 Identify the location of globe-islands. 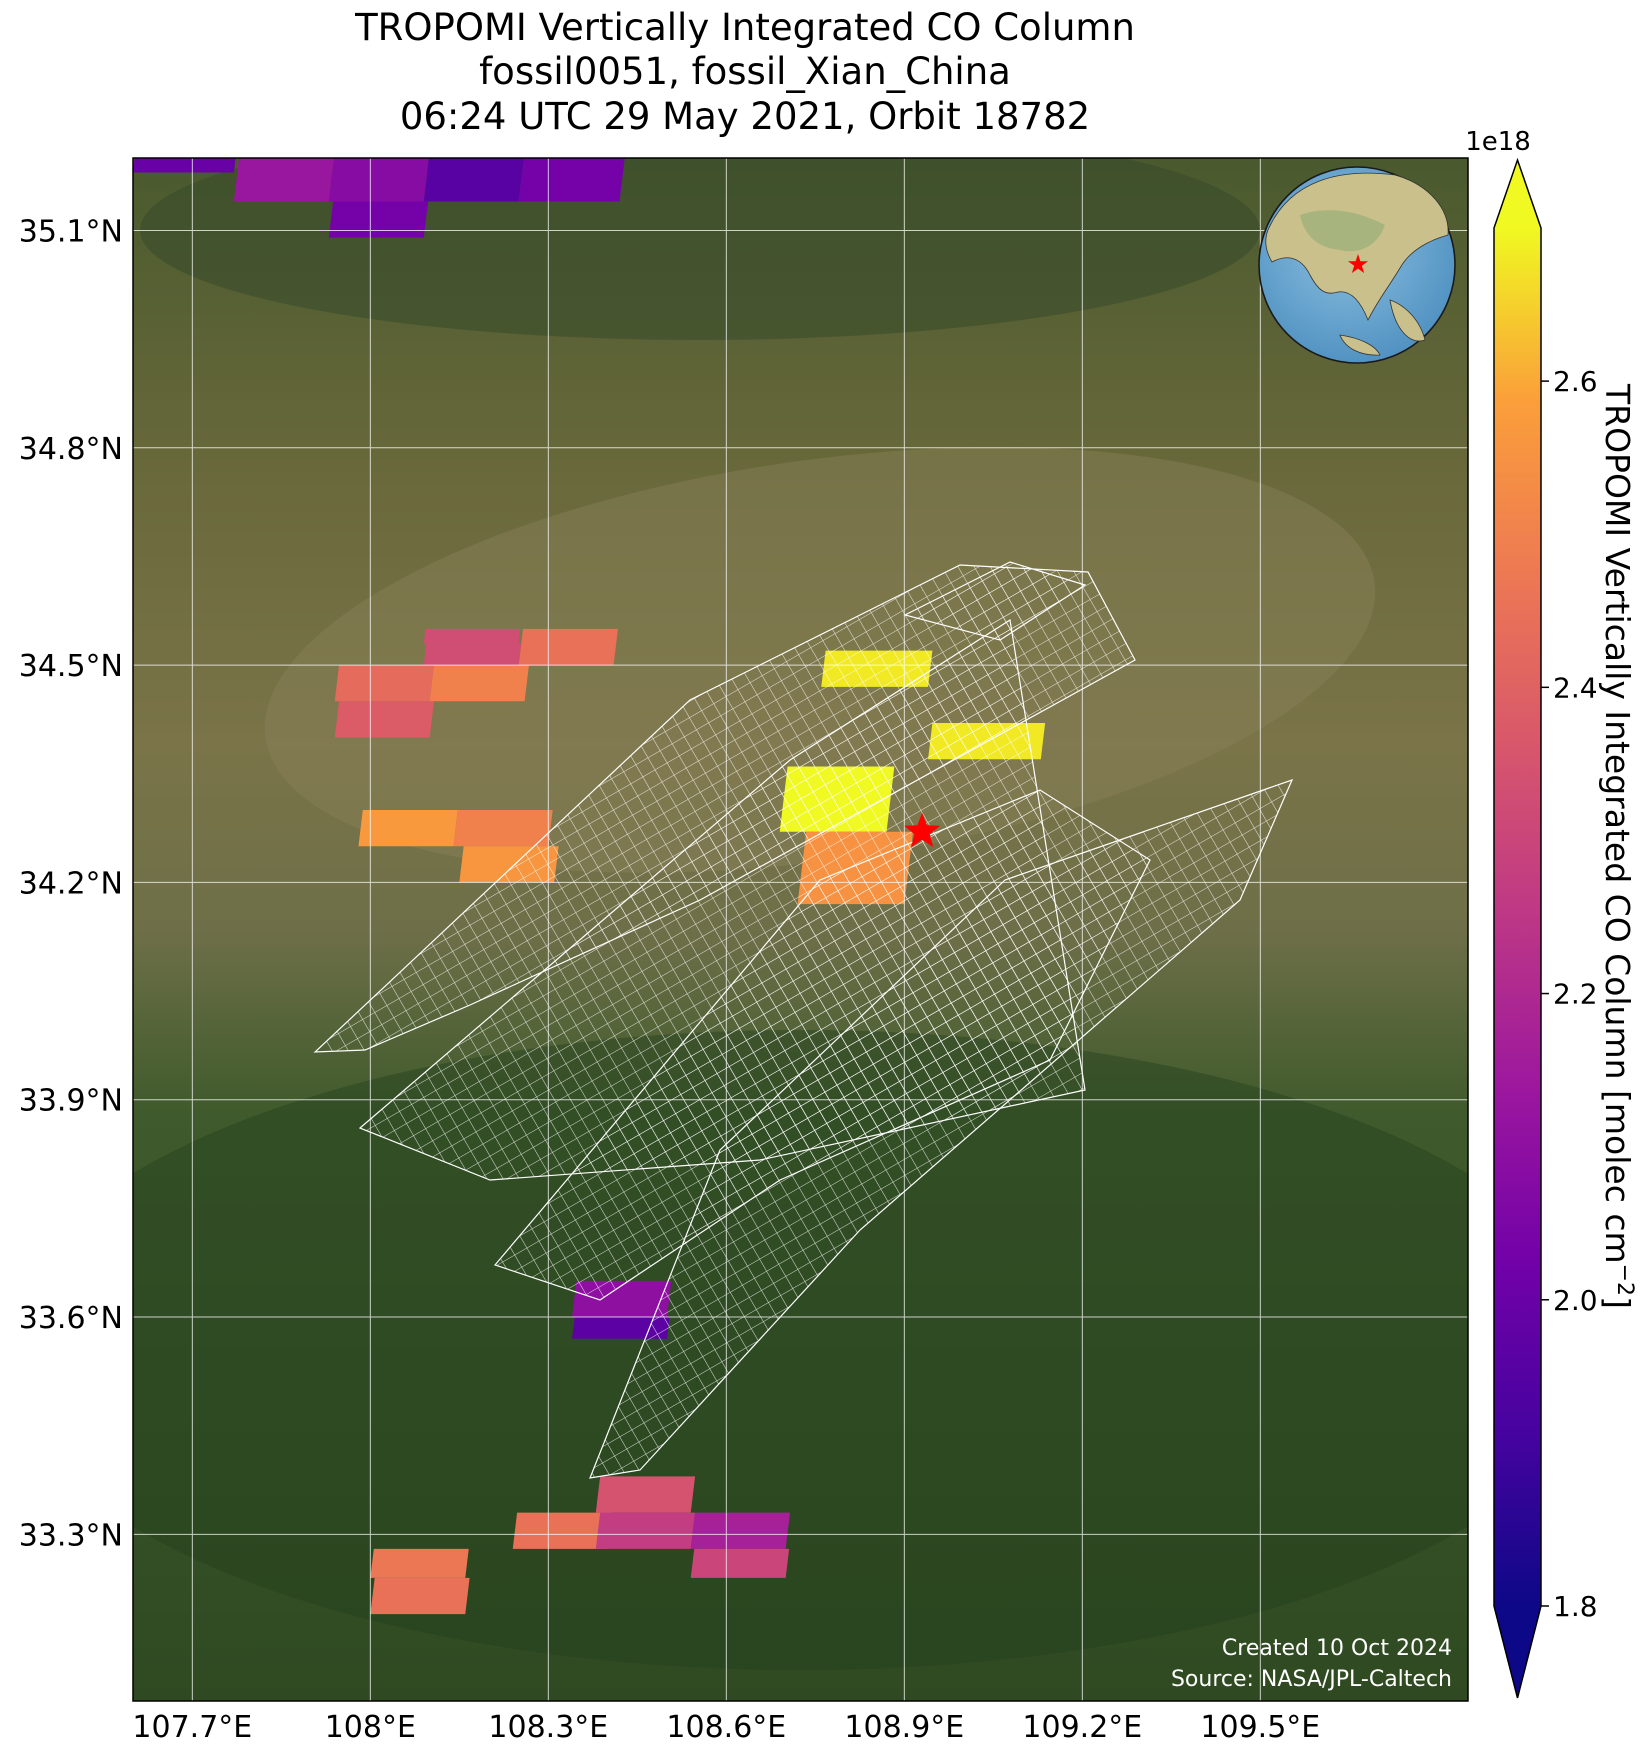
(1382, 327).